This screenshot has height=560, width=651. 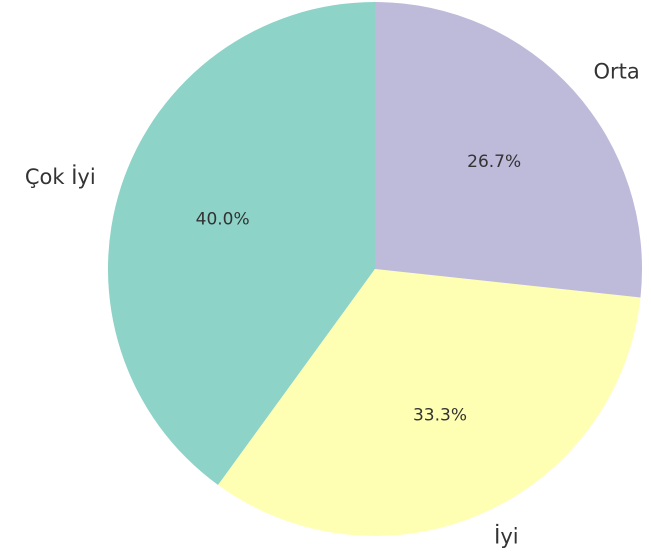 I want to click on value-label: 26.7%, so click(x=494, y=162).